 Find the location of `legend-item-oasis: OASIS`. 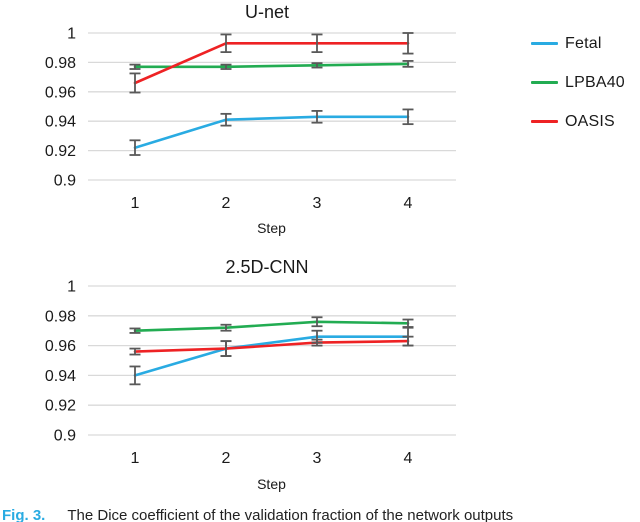

legend-item-oasis: OASIS is located at coordinates (578, 121).